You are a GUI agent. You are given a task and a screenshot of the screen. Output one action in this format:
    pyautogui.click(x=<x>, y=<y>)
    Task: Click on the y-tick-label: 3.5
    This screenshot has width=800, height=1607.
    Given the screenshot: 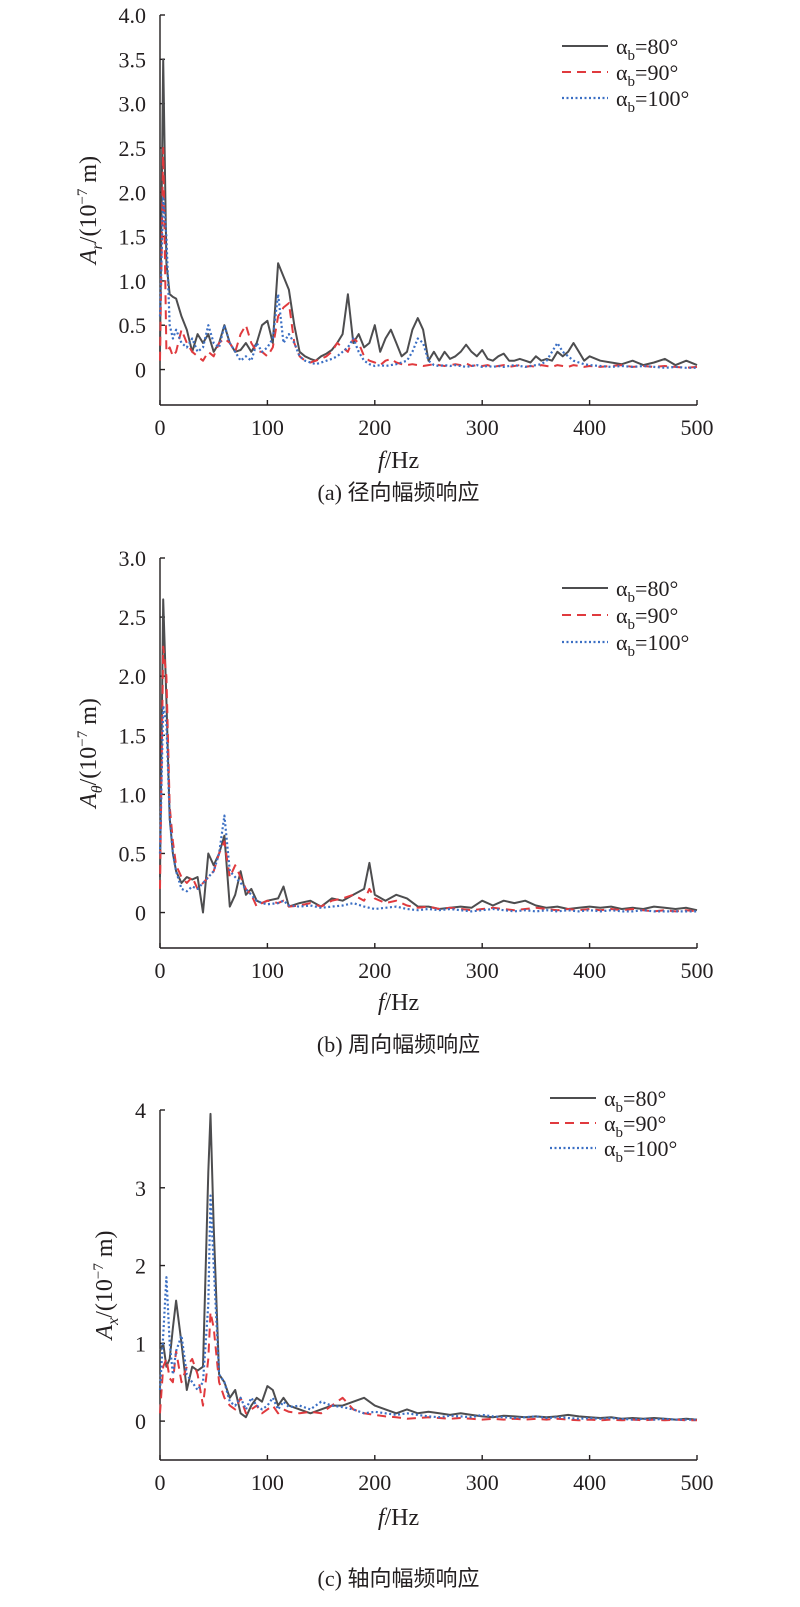 What is the action you would take?
    pyautogui.click(x=133, y=59)
    